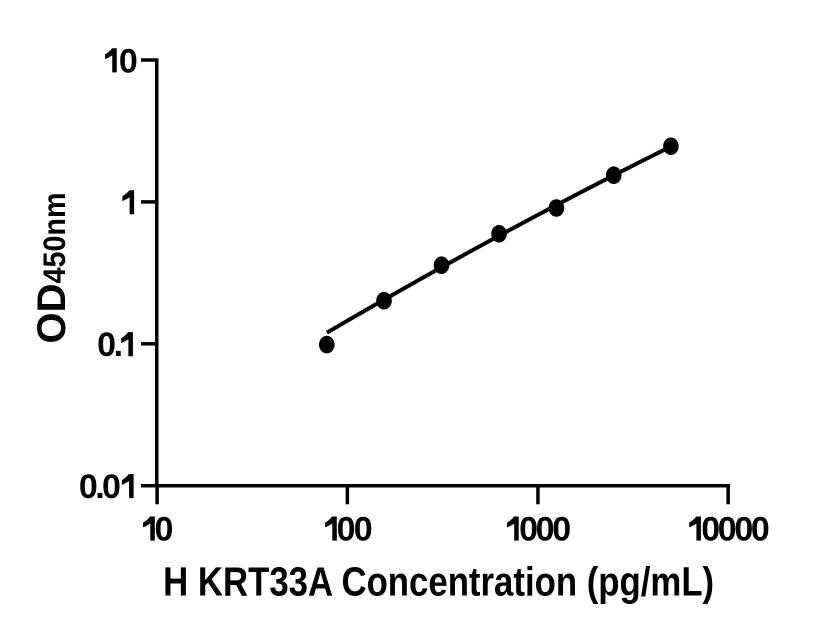  I want to click on svg-text: 00, so click(355, 530).